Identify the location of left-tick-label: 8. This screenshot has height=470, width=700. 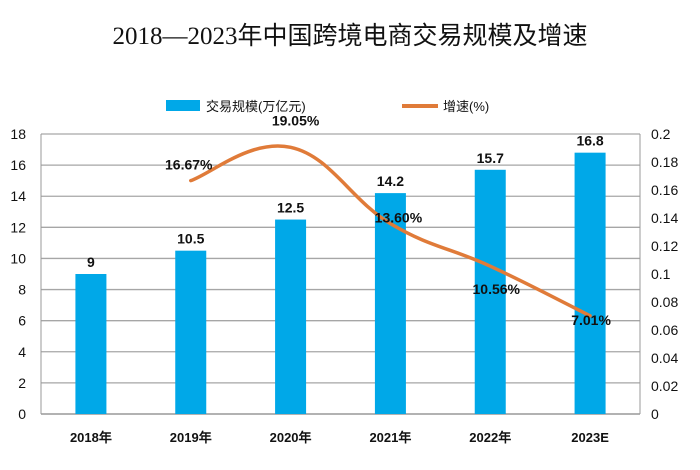
(22, 290).